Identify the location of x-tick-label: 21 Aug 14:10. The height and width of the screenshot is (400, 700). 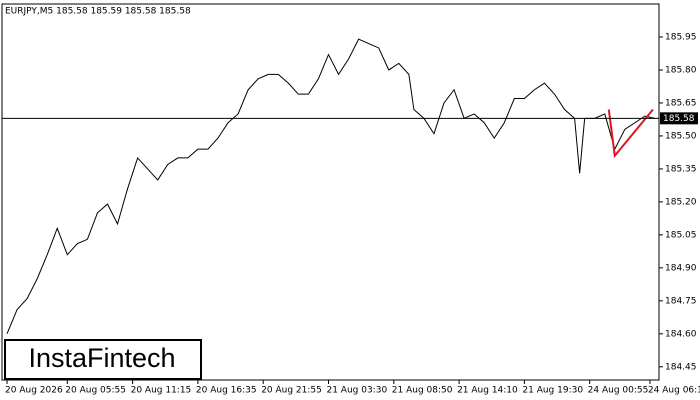
(487, 391).